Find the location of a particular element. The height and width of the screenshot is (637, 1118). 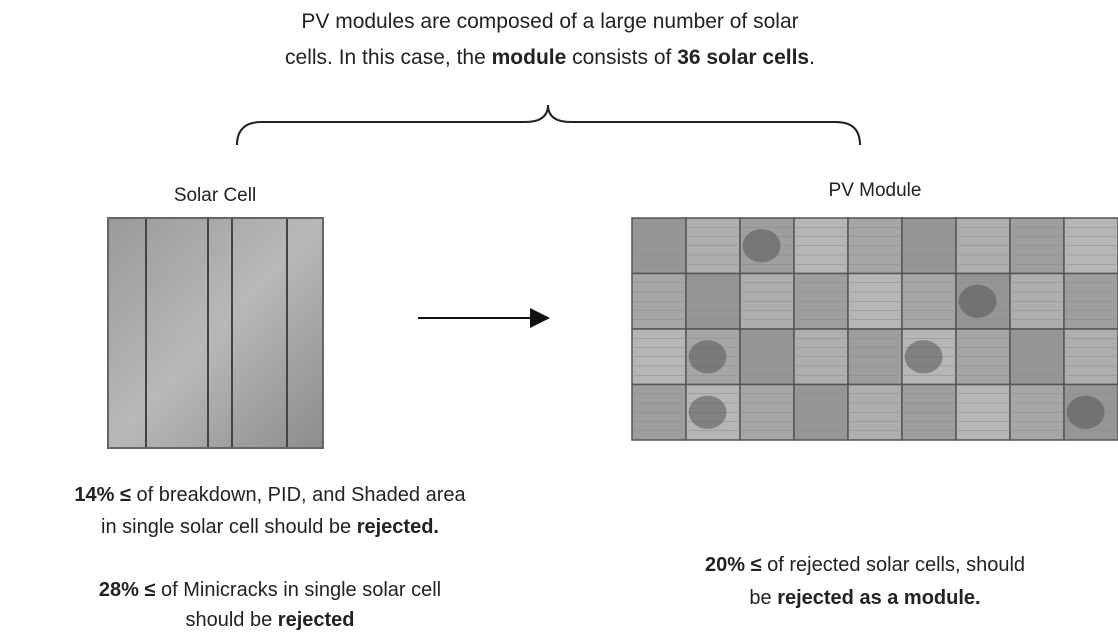

module-rule: 20% ≤ of rejected solar cells, should is located at coordinates (865, 565).